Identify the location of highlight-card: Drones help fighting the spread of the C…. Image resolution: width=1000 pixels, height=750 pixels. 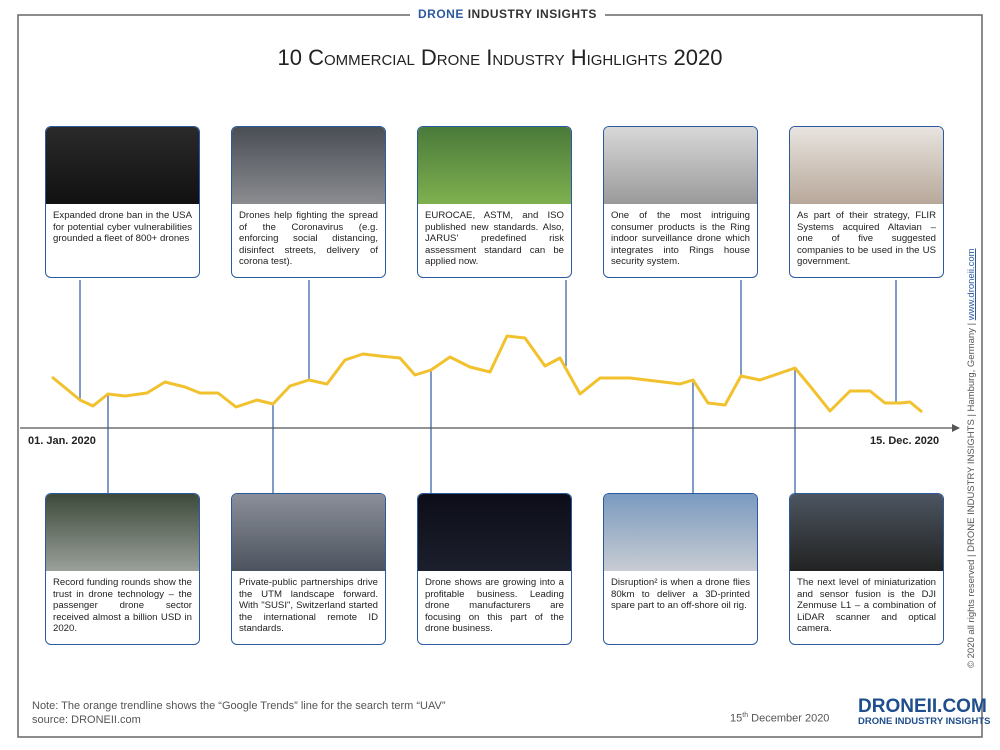
(308, 202).